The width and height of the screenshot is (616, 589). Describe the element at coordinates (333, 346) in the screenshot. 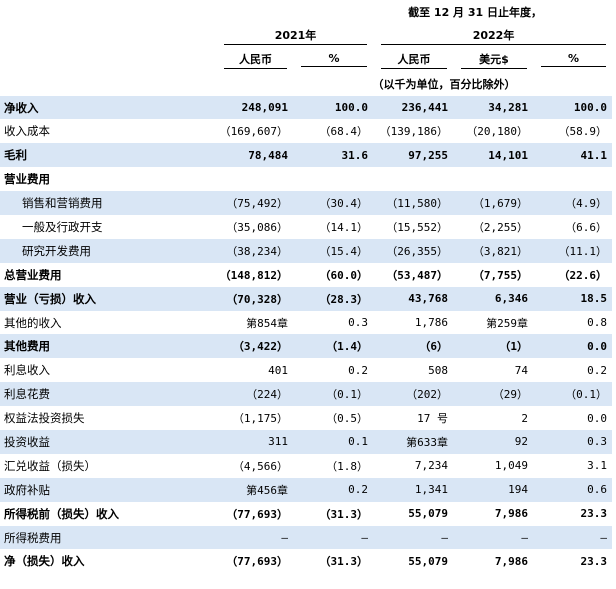

I see `row-value: （1.4）` at that location.